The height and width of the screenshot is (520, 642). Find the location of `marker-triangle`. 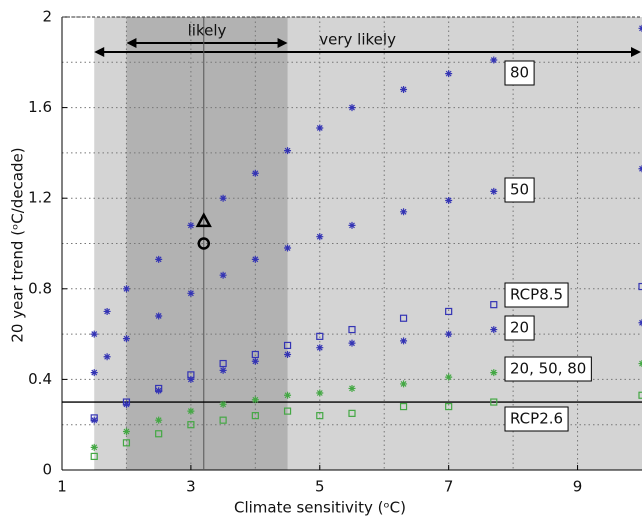

marker-triangle is located at coordinates (203, 220).